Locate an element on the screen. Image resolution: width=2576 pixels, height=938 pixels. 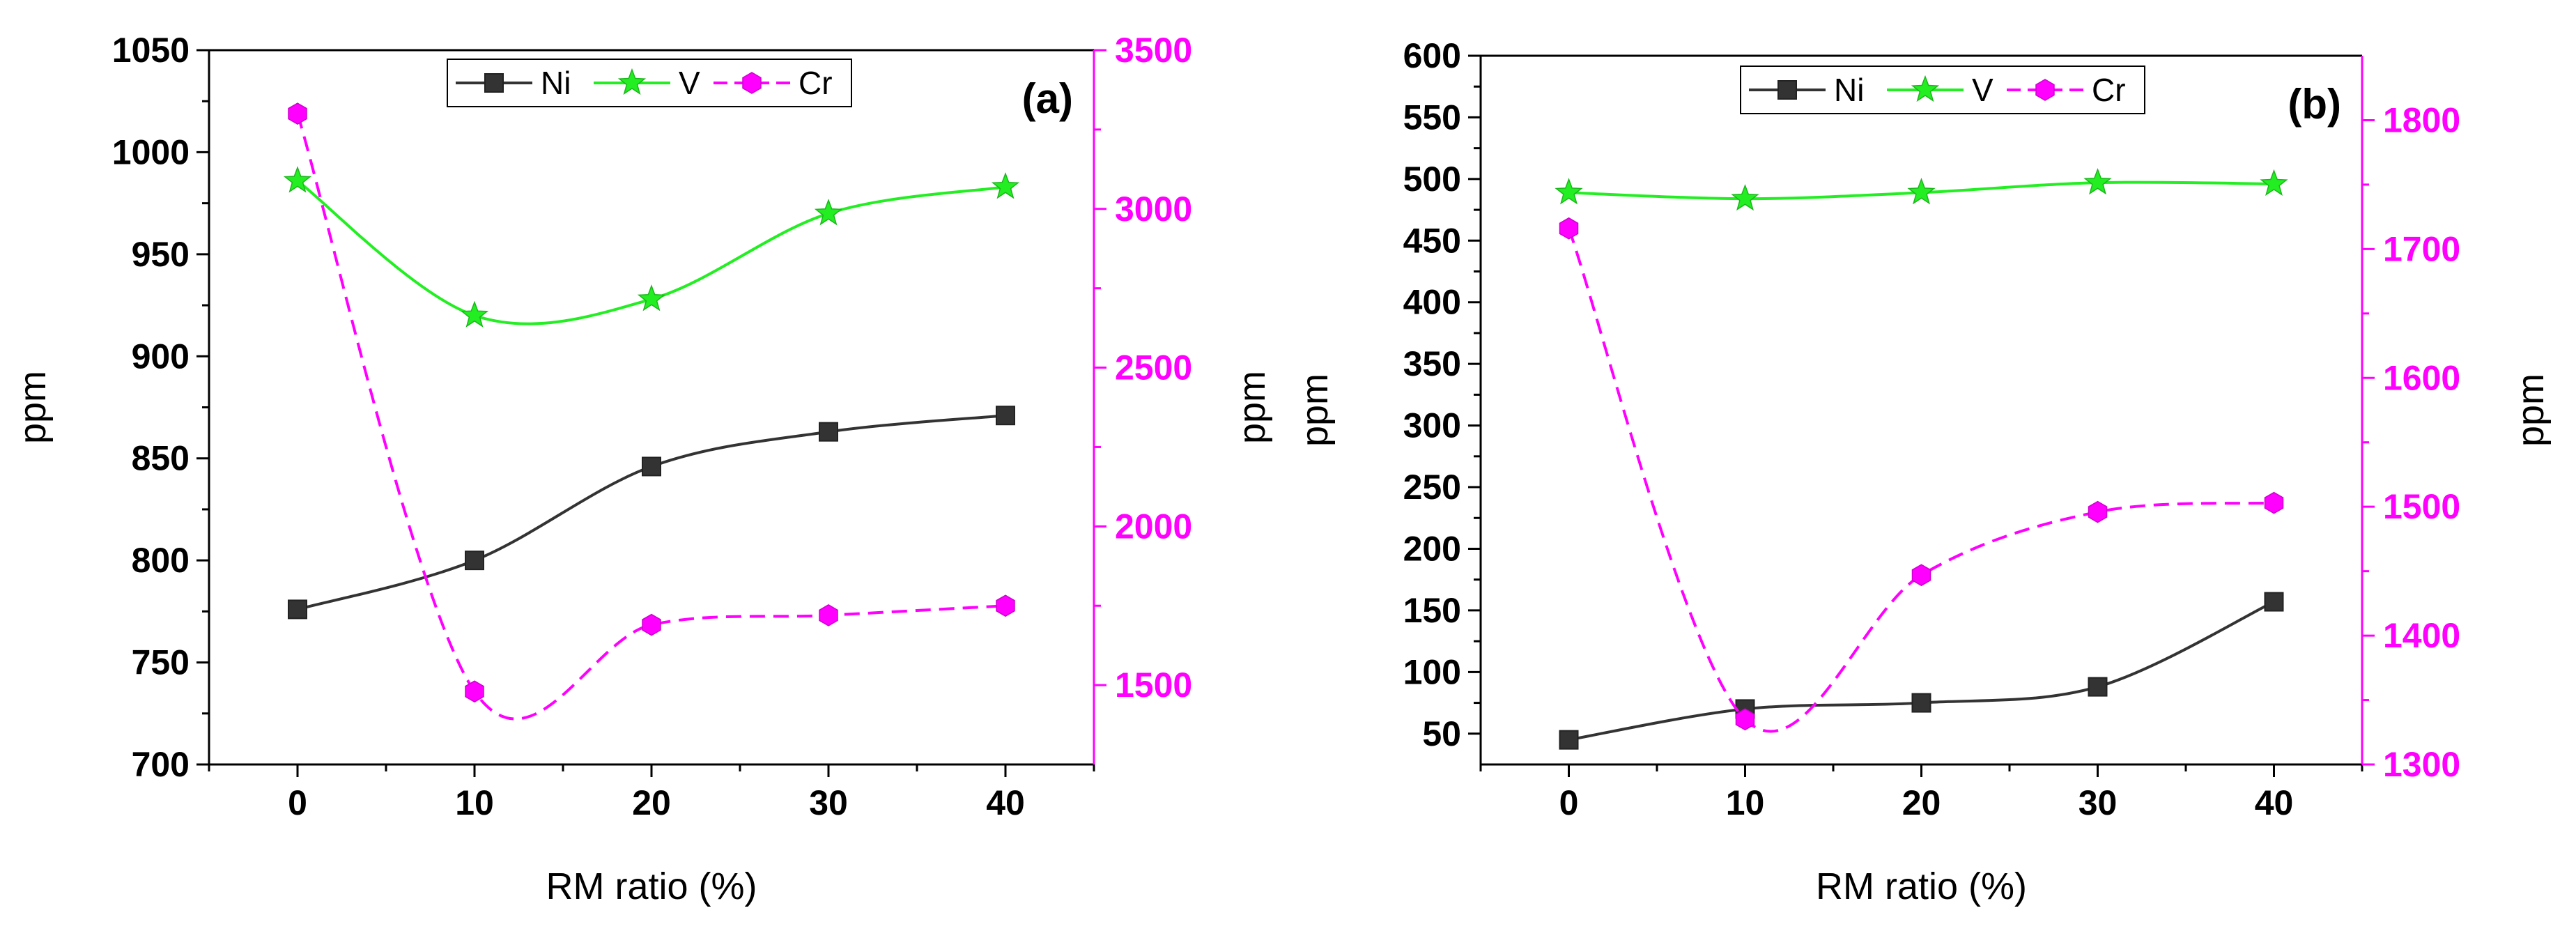
y-tick-label: 600 is located at coordinates (1432, 55).